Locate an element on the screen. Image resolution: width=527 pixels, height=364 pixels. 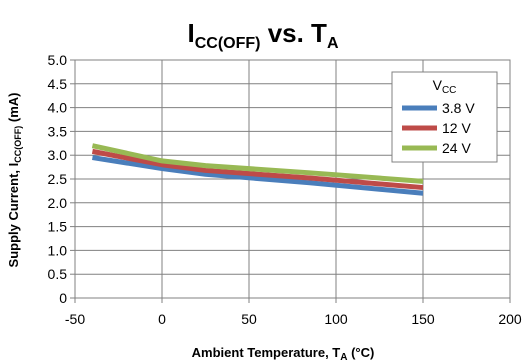
legend-title: VCC is located at coordinates (445, 86).